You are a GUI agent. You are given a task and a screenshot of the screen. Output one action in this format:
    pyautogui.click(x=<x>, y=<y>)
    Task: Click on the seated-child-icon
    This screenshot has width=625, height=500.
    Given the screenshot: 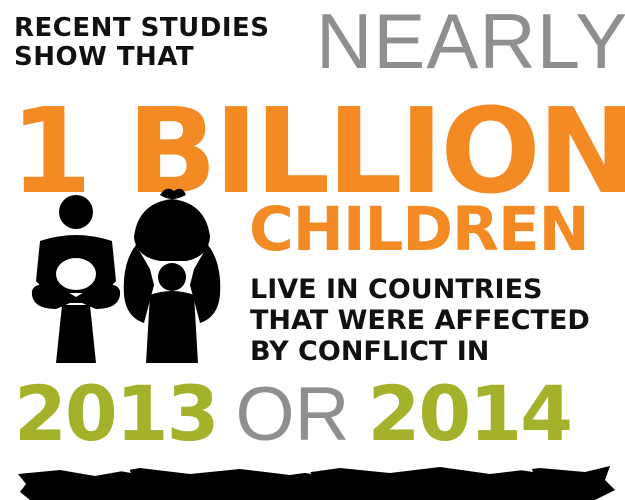 What is the action you would take?
    pyautogui.click(x=76, y=279)
    